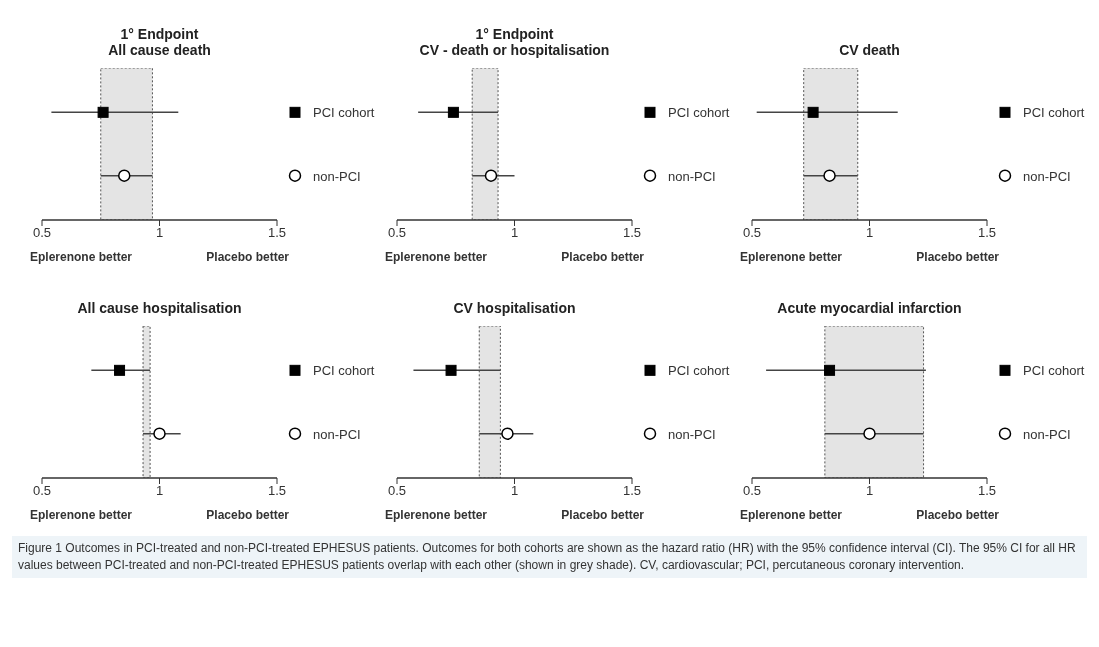 The height and width of the screenshot is (647, 1099). Describe the element at coordinates (869, 50) in the screenshot. I see `chart-title: CV death` at that location.